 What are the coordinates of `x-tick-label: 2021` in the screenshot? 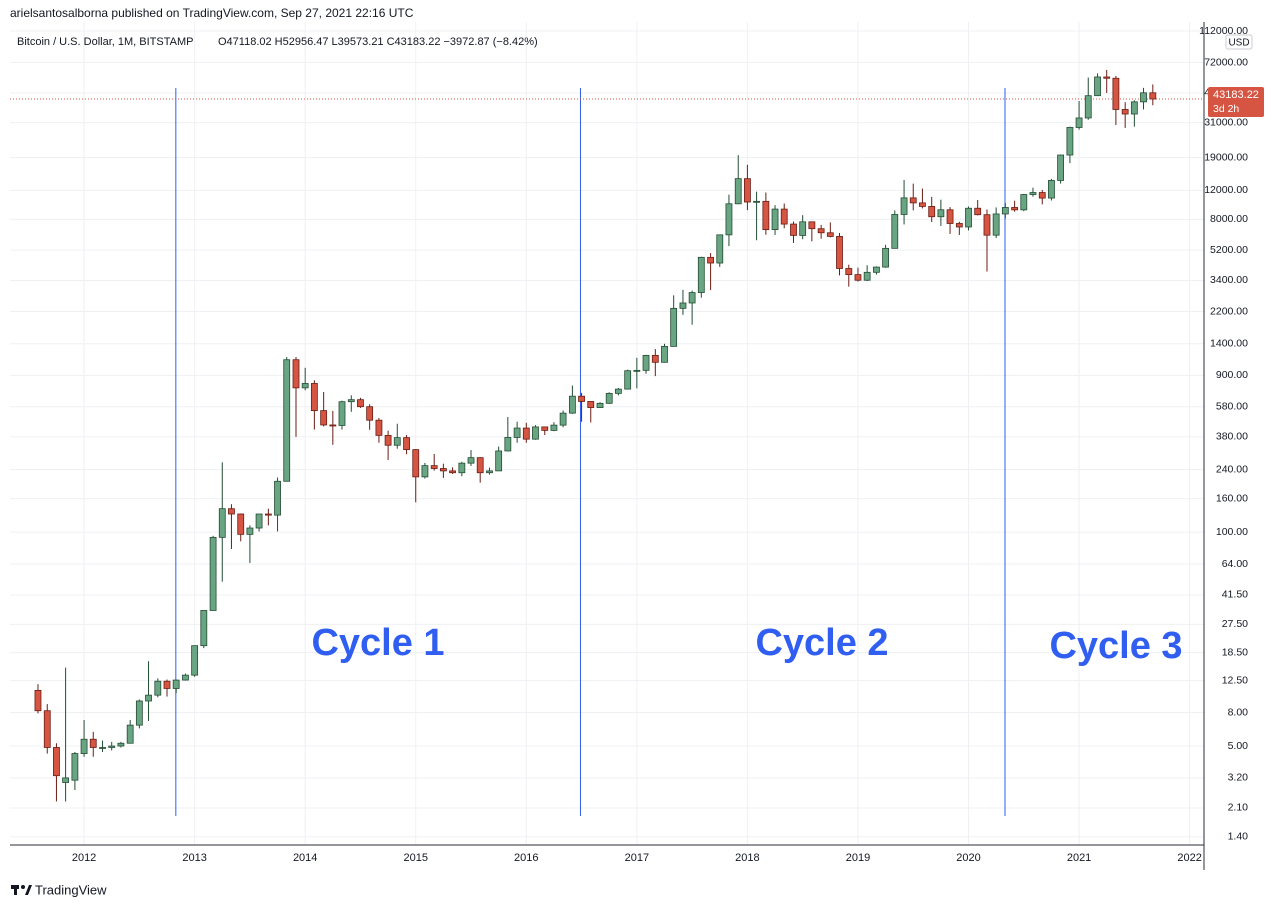 It's located at (1079, 858).